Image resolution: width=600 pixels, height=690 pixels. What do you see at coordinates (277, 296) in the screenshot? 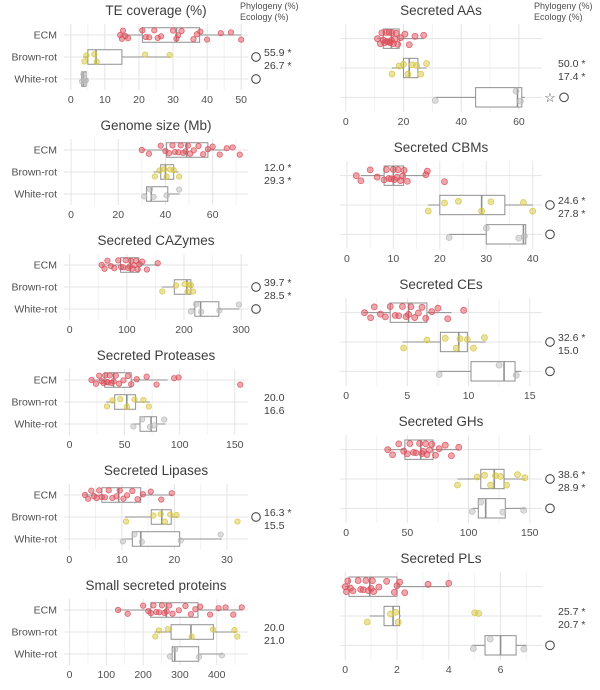
I see `ecology-value: 28.5 *` at bounding box center [277, 296].